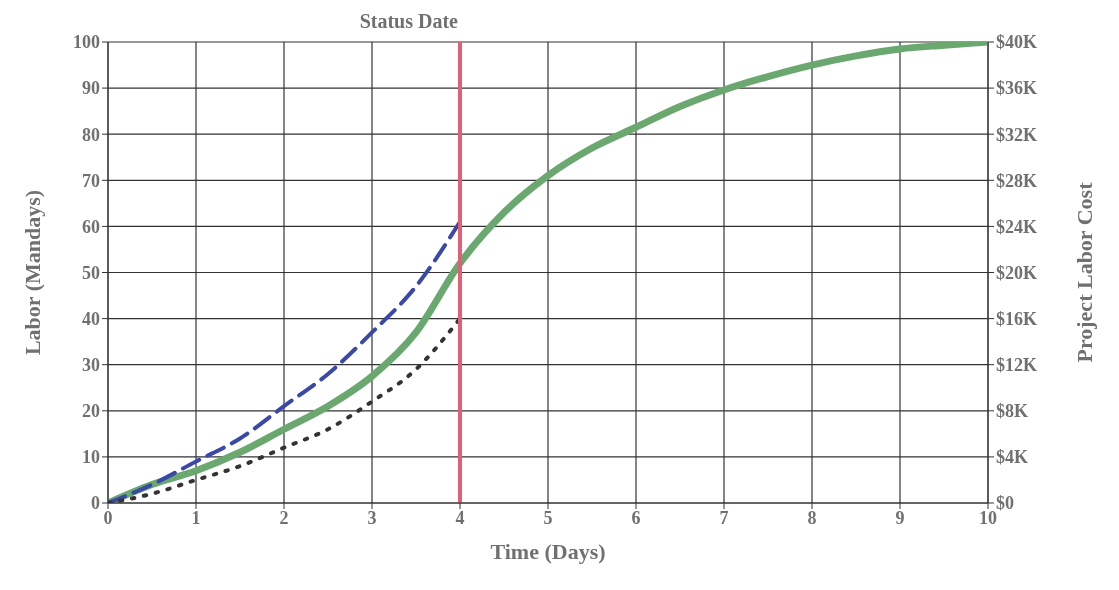 The image size is (1119, 590). Describe the element at coordinates (1017, 42) in the screenshot. I see `y2-tick-label: $40K` at that location.